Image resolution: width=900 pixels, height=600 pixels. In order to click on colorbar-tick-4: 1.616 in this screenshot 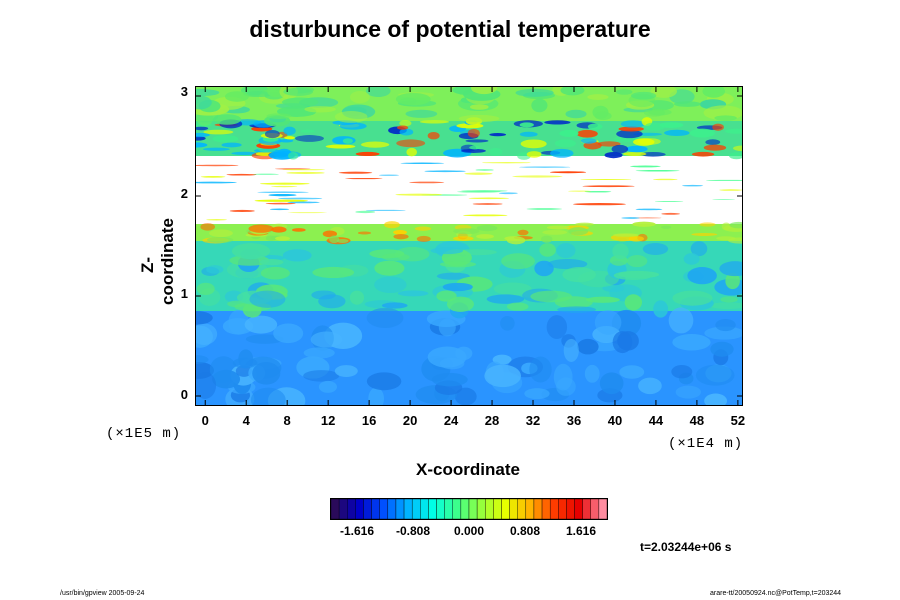, I will do `click(581, 531)`.